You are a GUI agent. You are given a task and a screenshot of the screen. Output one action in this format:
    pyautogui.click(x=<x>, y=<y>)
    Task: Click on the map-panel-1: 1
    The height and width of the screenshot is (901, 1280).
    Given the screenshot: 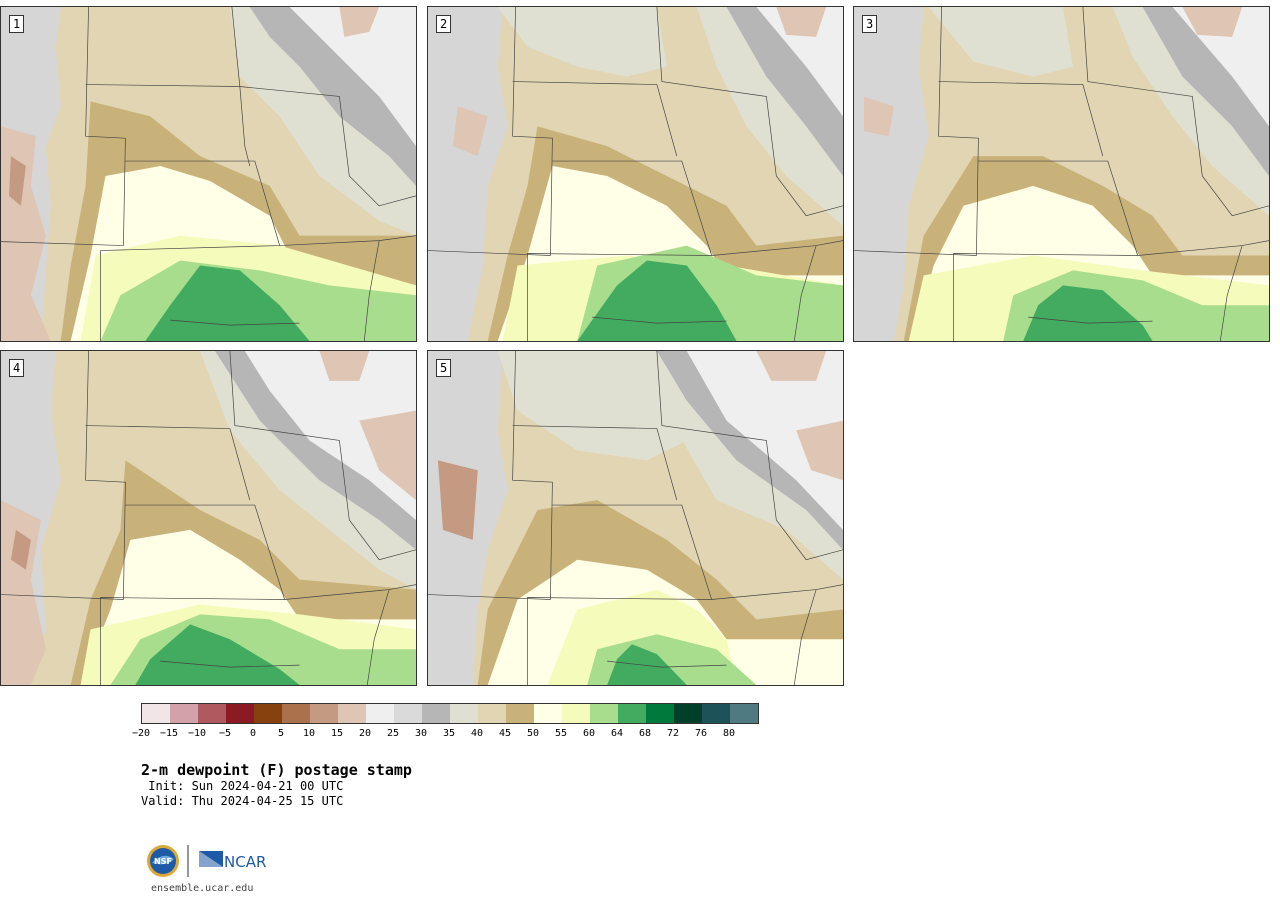 What is the action you would take?
    pyautogui.click(x=208, y=174)
    